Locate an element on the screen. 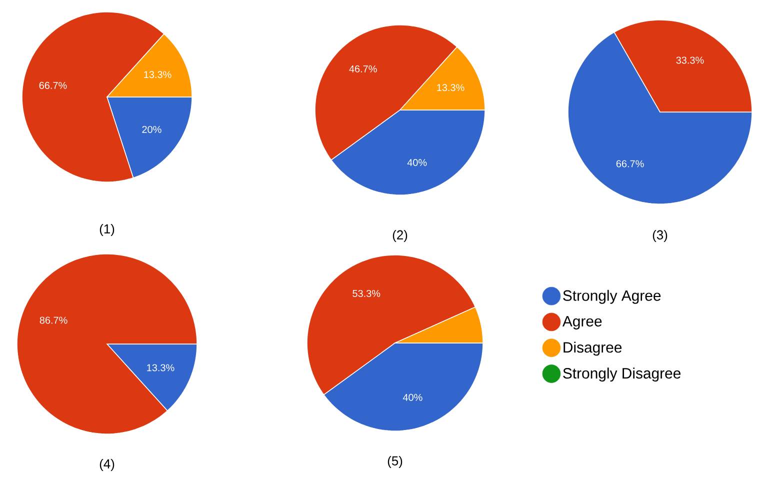 This screenshot has width=771, height=479. legend-label: Agree is located at coordinates (582, 323).